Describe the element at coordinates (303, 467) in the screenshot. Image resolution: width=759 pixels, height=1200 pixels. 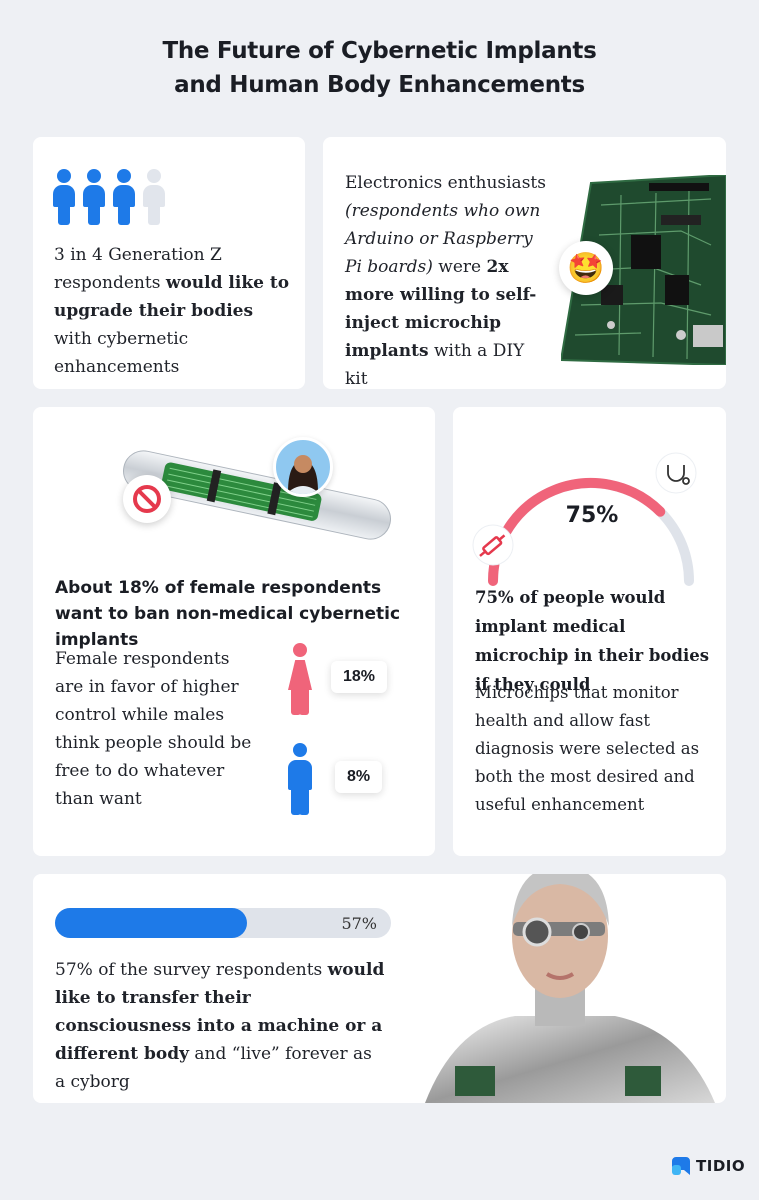
I see `female-avatar` at that location.